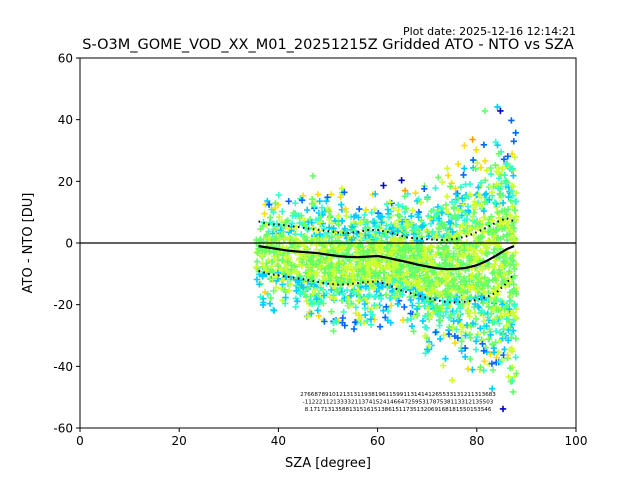  I want to click on x-axis-ticks: 0 20 40 60 80 100, so click(331, 438).